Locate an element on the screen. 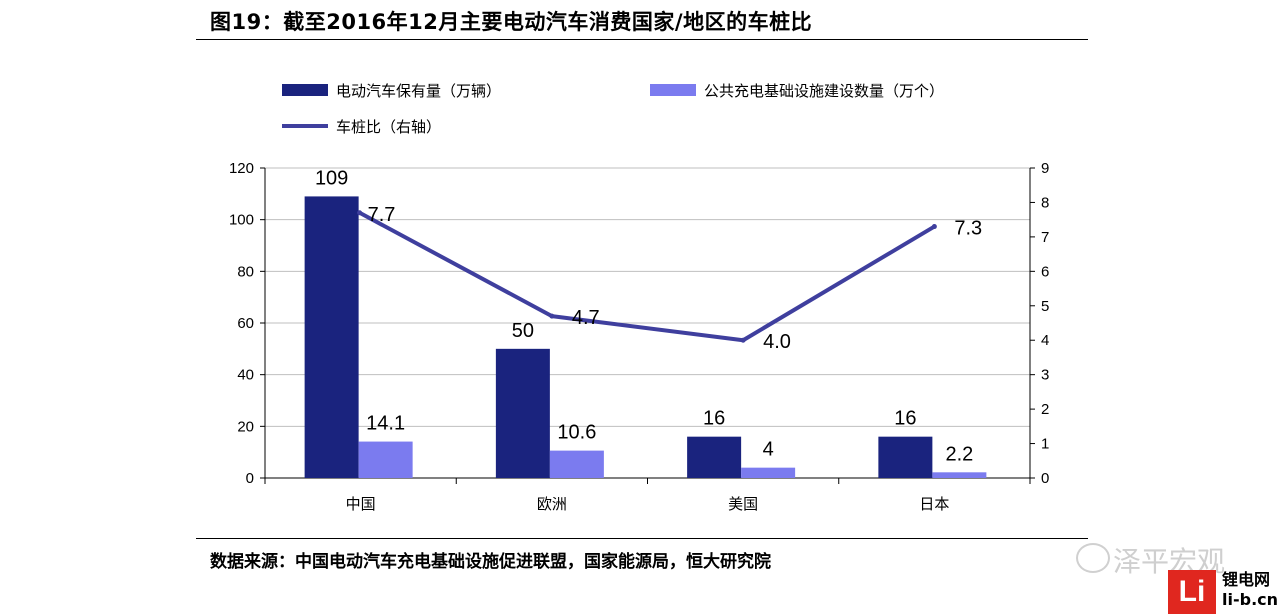 The image size is (1280, 615). source-note: 数据来源：中国电动汽车充电基础设施促进联盟，国家能源局，恒大研究院 is located at coordinates (490, 562).